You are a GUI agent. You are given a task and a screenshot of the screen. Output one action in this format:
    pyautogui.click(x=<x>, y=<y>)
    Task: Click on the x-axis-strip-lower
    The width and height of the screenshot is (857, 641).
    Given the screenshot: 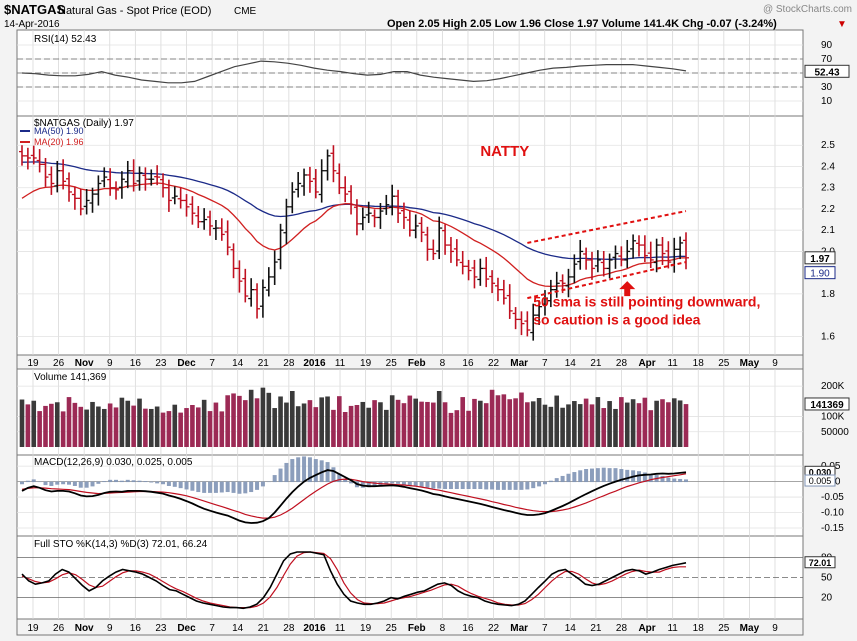 What is the action you would take?
    pyautogui.click(x=410, y=627)
    